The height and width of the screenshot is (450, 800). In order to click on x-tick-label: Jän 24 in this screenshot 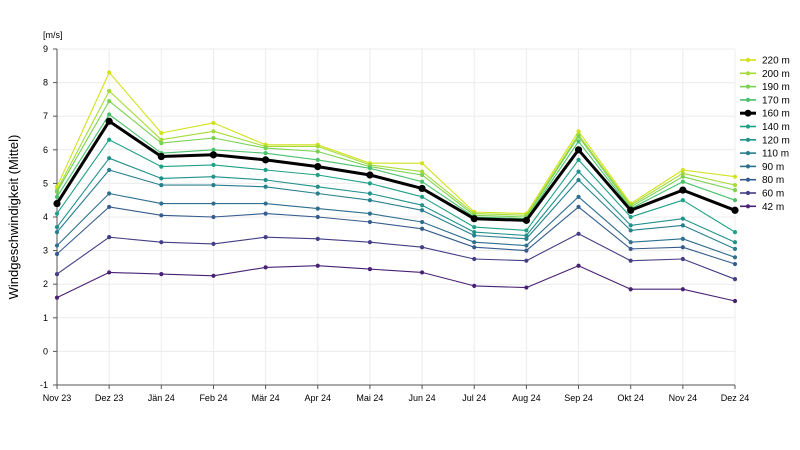, I will do `click(161, 398)`.